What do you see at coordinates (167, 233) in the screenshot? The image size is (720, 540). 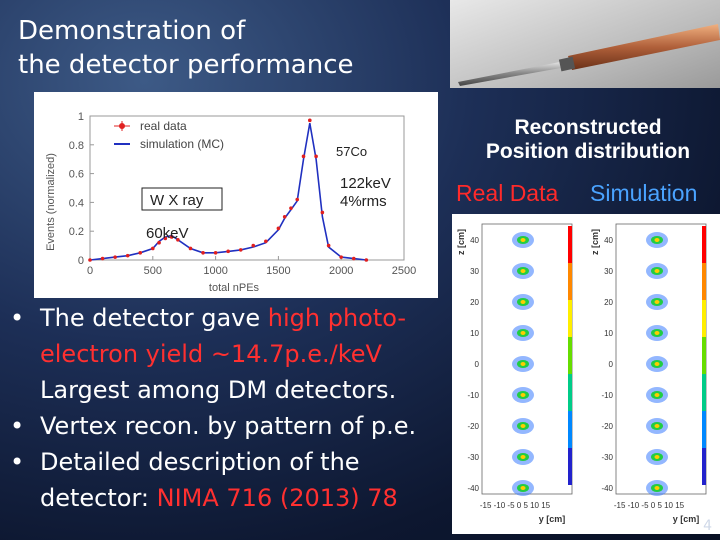 I see `annotation-60kev: 60keV` at bounding box center [167, 233].